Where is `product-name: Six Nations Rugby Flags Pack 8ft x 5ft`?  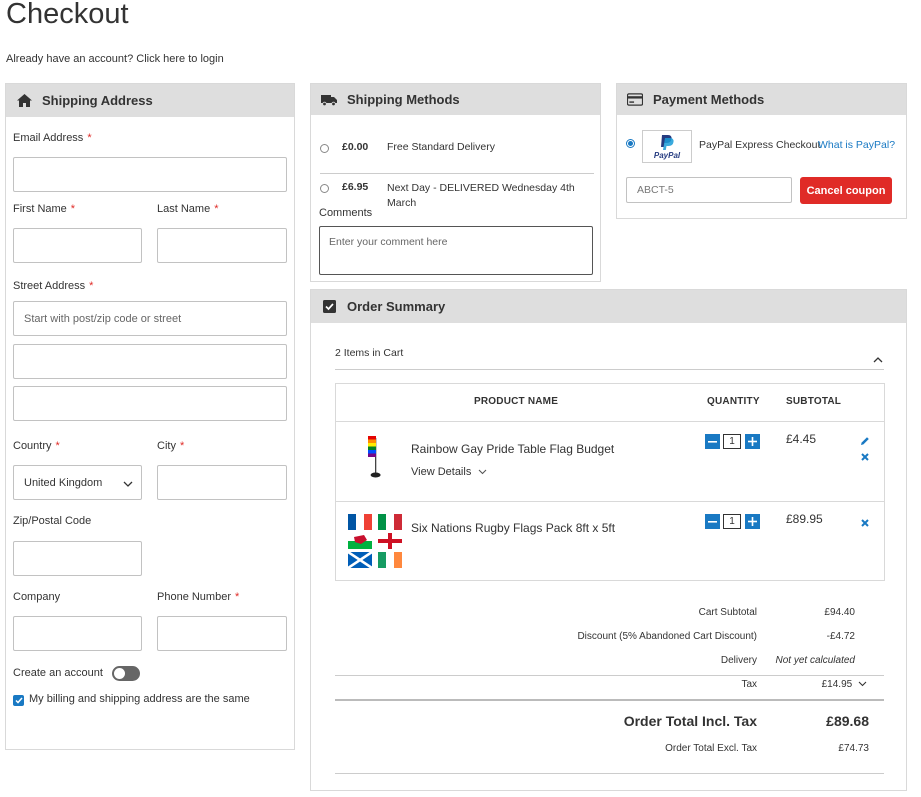
product-name: Six Nations Rugby Flags Pack 8ft x 5ft is located at coordinates (513, 528).